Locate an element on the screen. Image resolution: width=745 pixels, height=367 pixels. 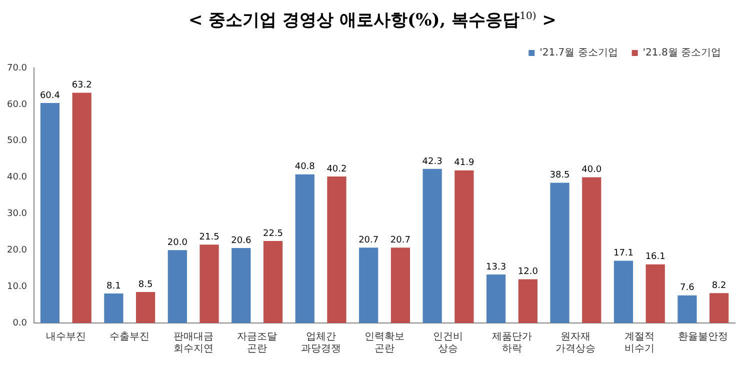
data-label: 7.6 is located at coordinates (687, 288).